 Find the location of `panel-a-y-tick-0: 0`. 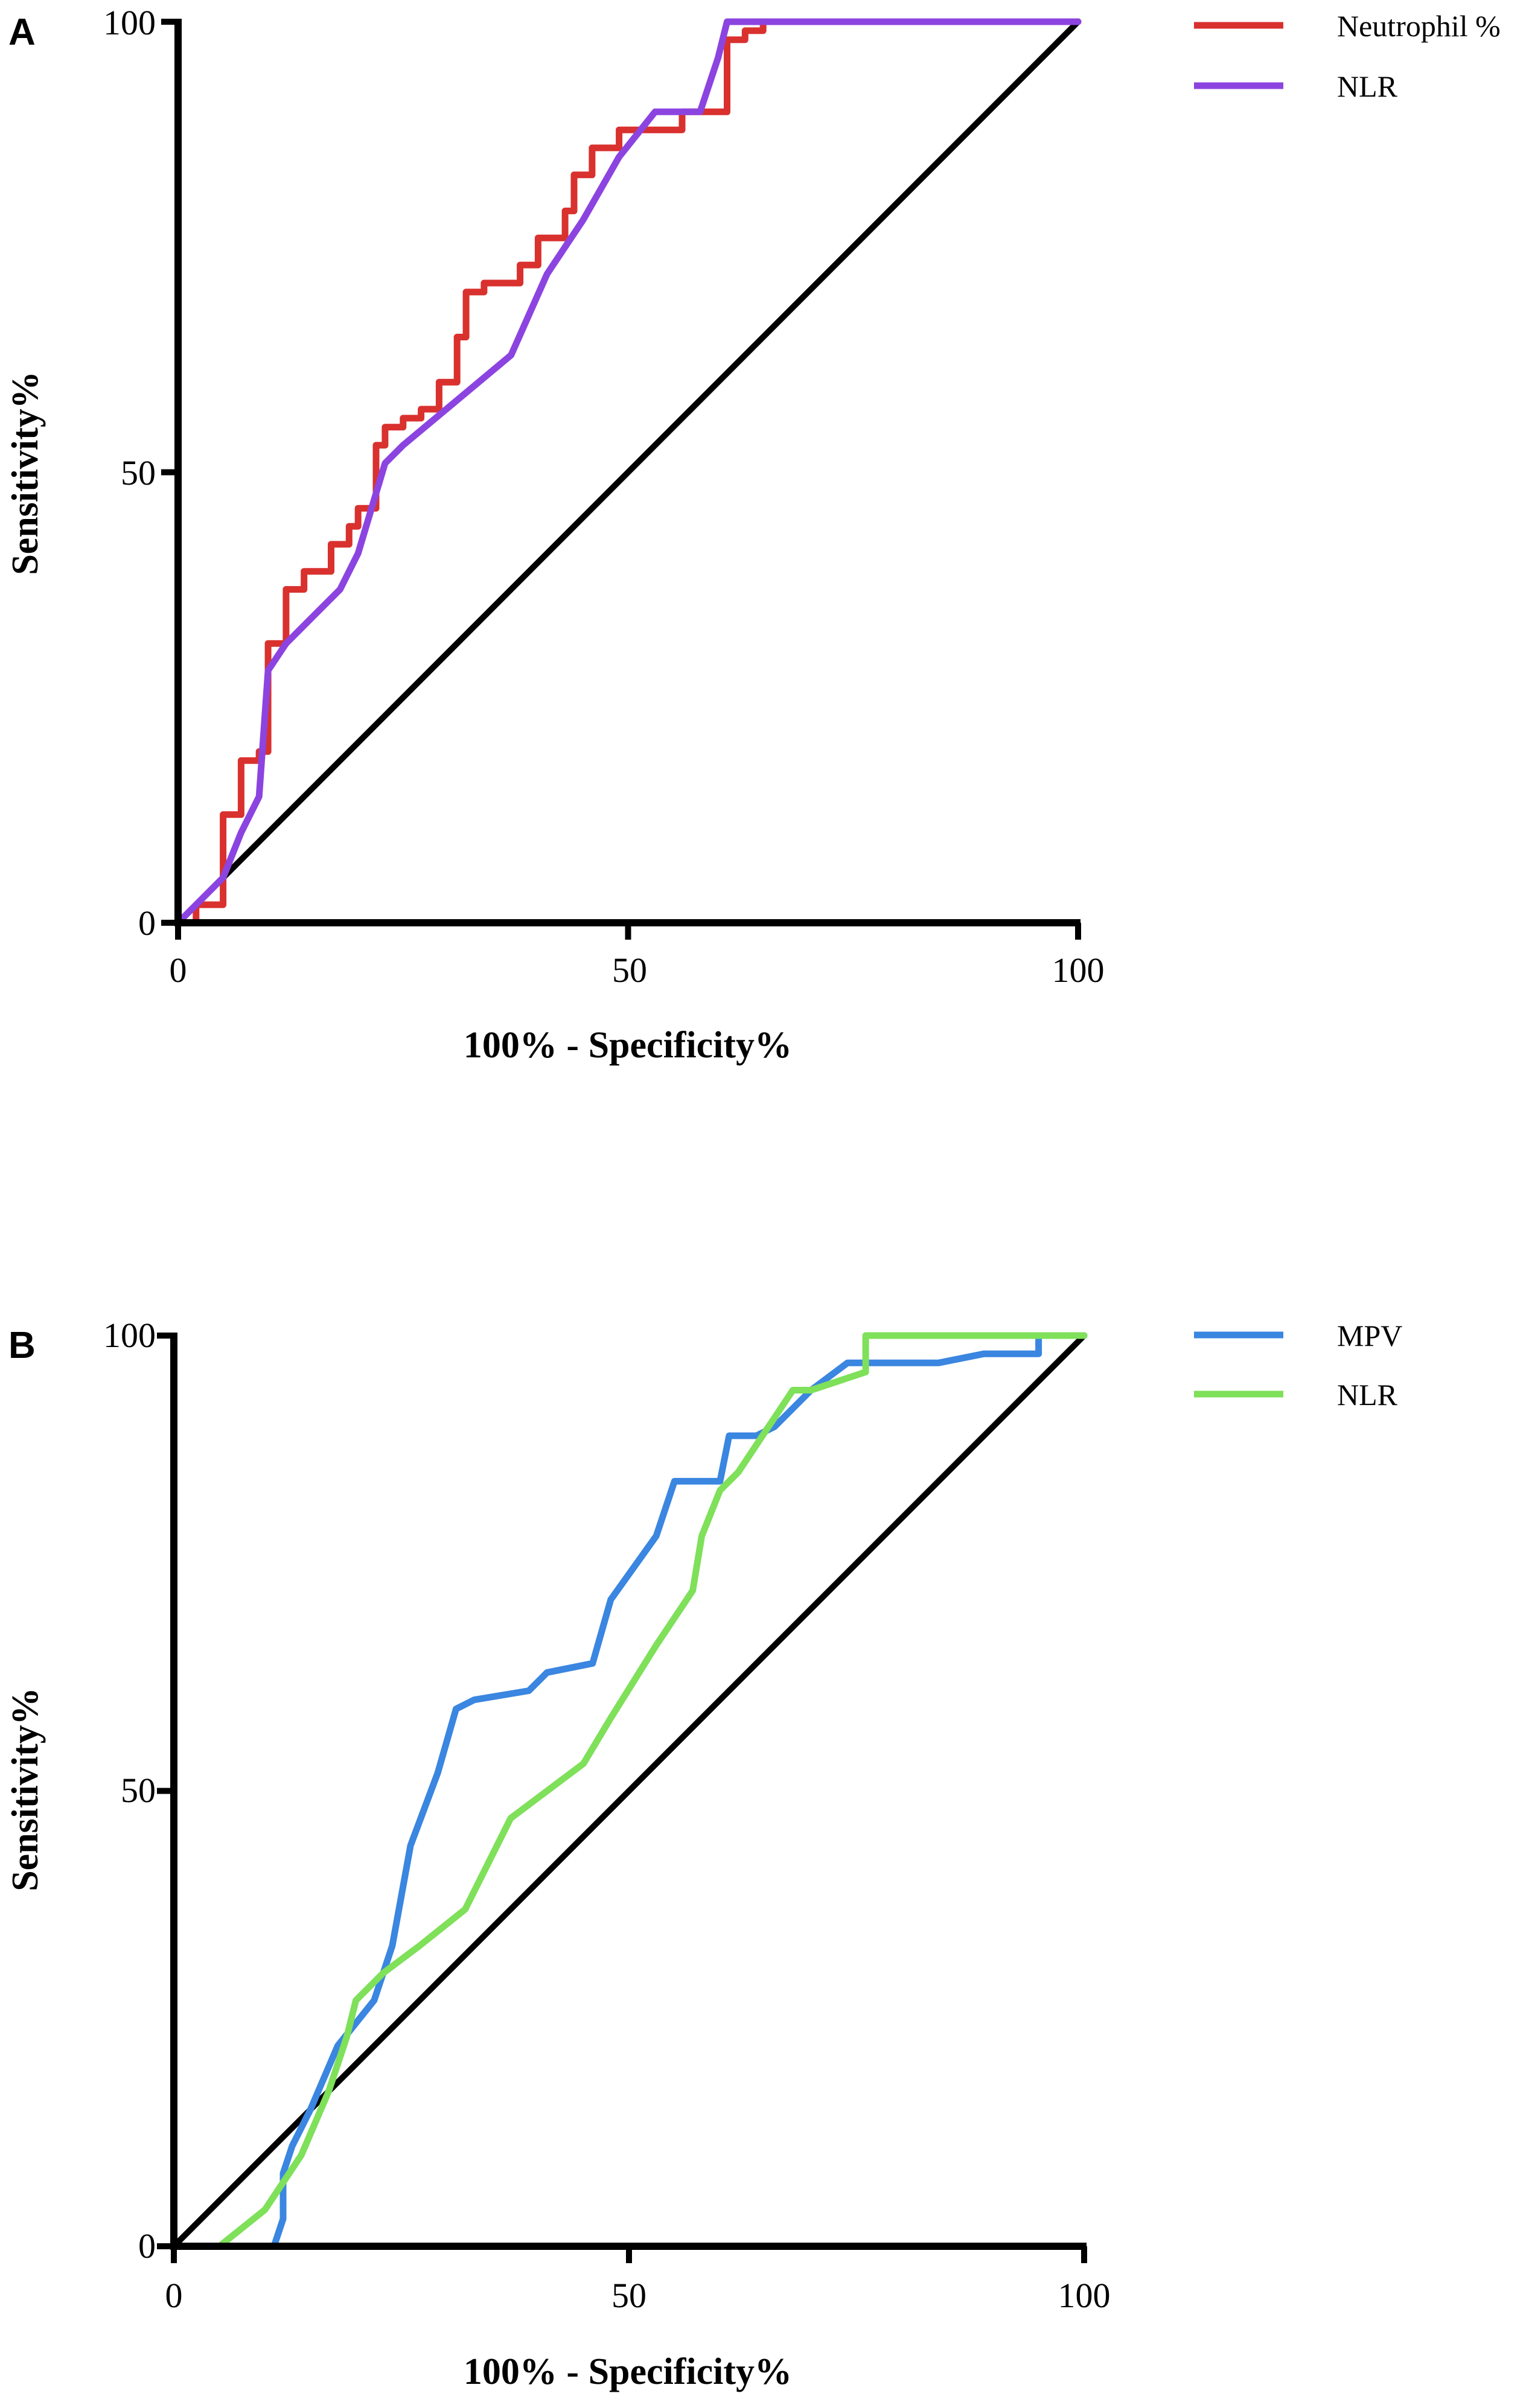

panel-a-y-tick-0: 0 is located at coordinates (147, 923).